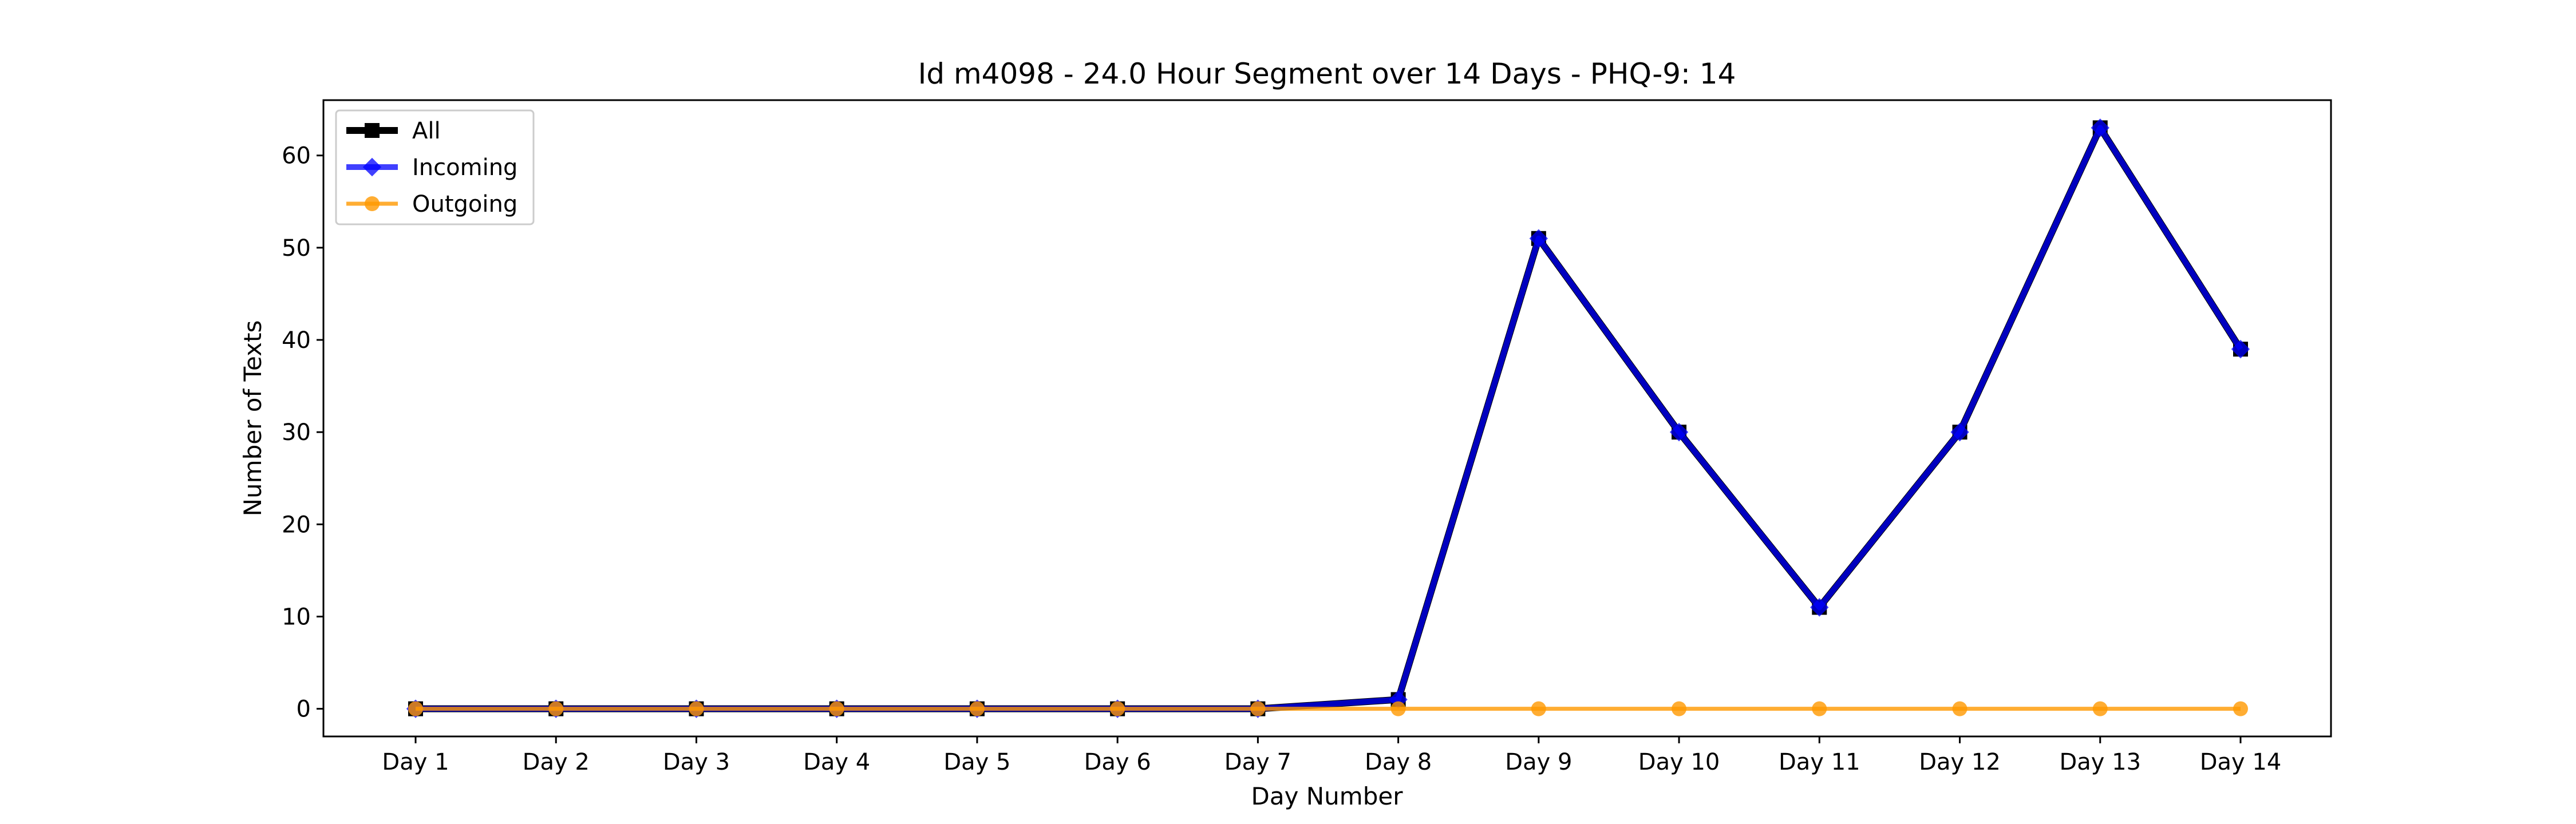 This screenshot has height=824, width=2576. Describe the element at coordinates (836, 762) in the screenshot. I see `x-tick-label: Day 4` at that location.